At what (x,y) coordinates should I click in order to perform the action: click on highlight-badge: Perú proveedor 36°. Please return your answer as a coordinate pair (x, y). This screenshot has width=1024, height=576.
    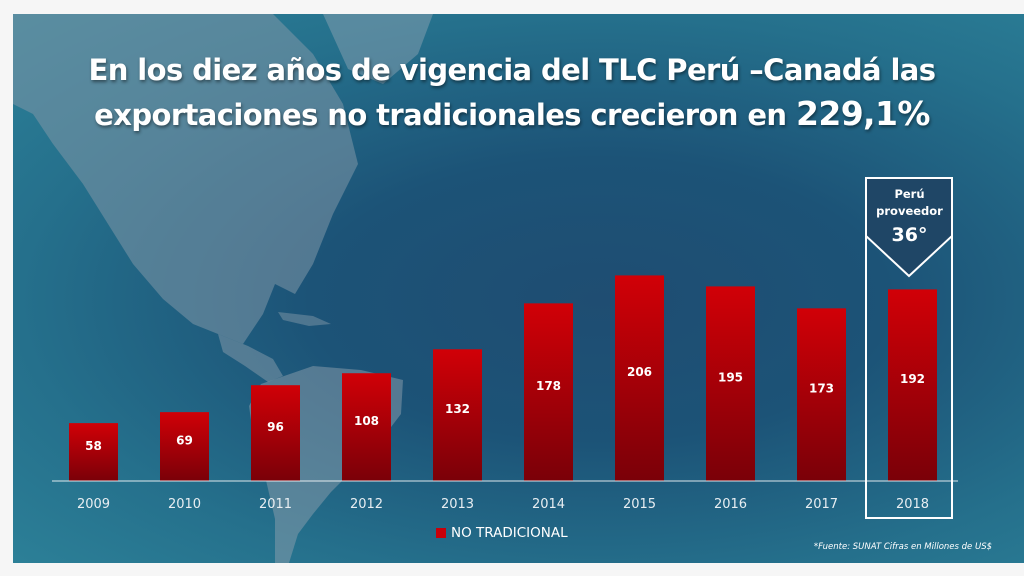
    Looking at the image, I should click on (909, 218).